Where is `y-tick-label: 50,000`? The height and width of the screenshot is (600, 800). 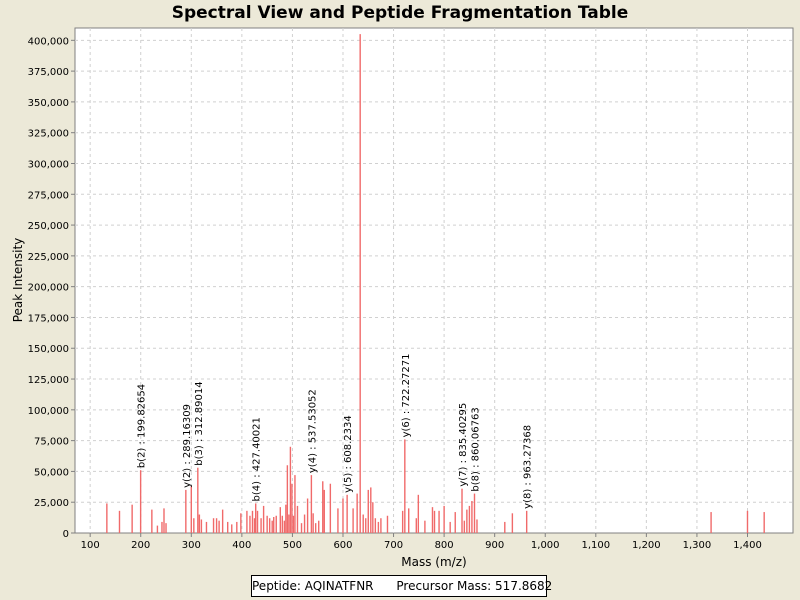 y-tick-label: 50,000 is located at coordinates (51, 472).